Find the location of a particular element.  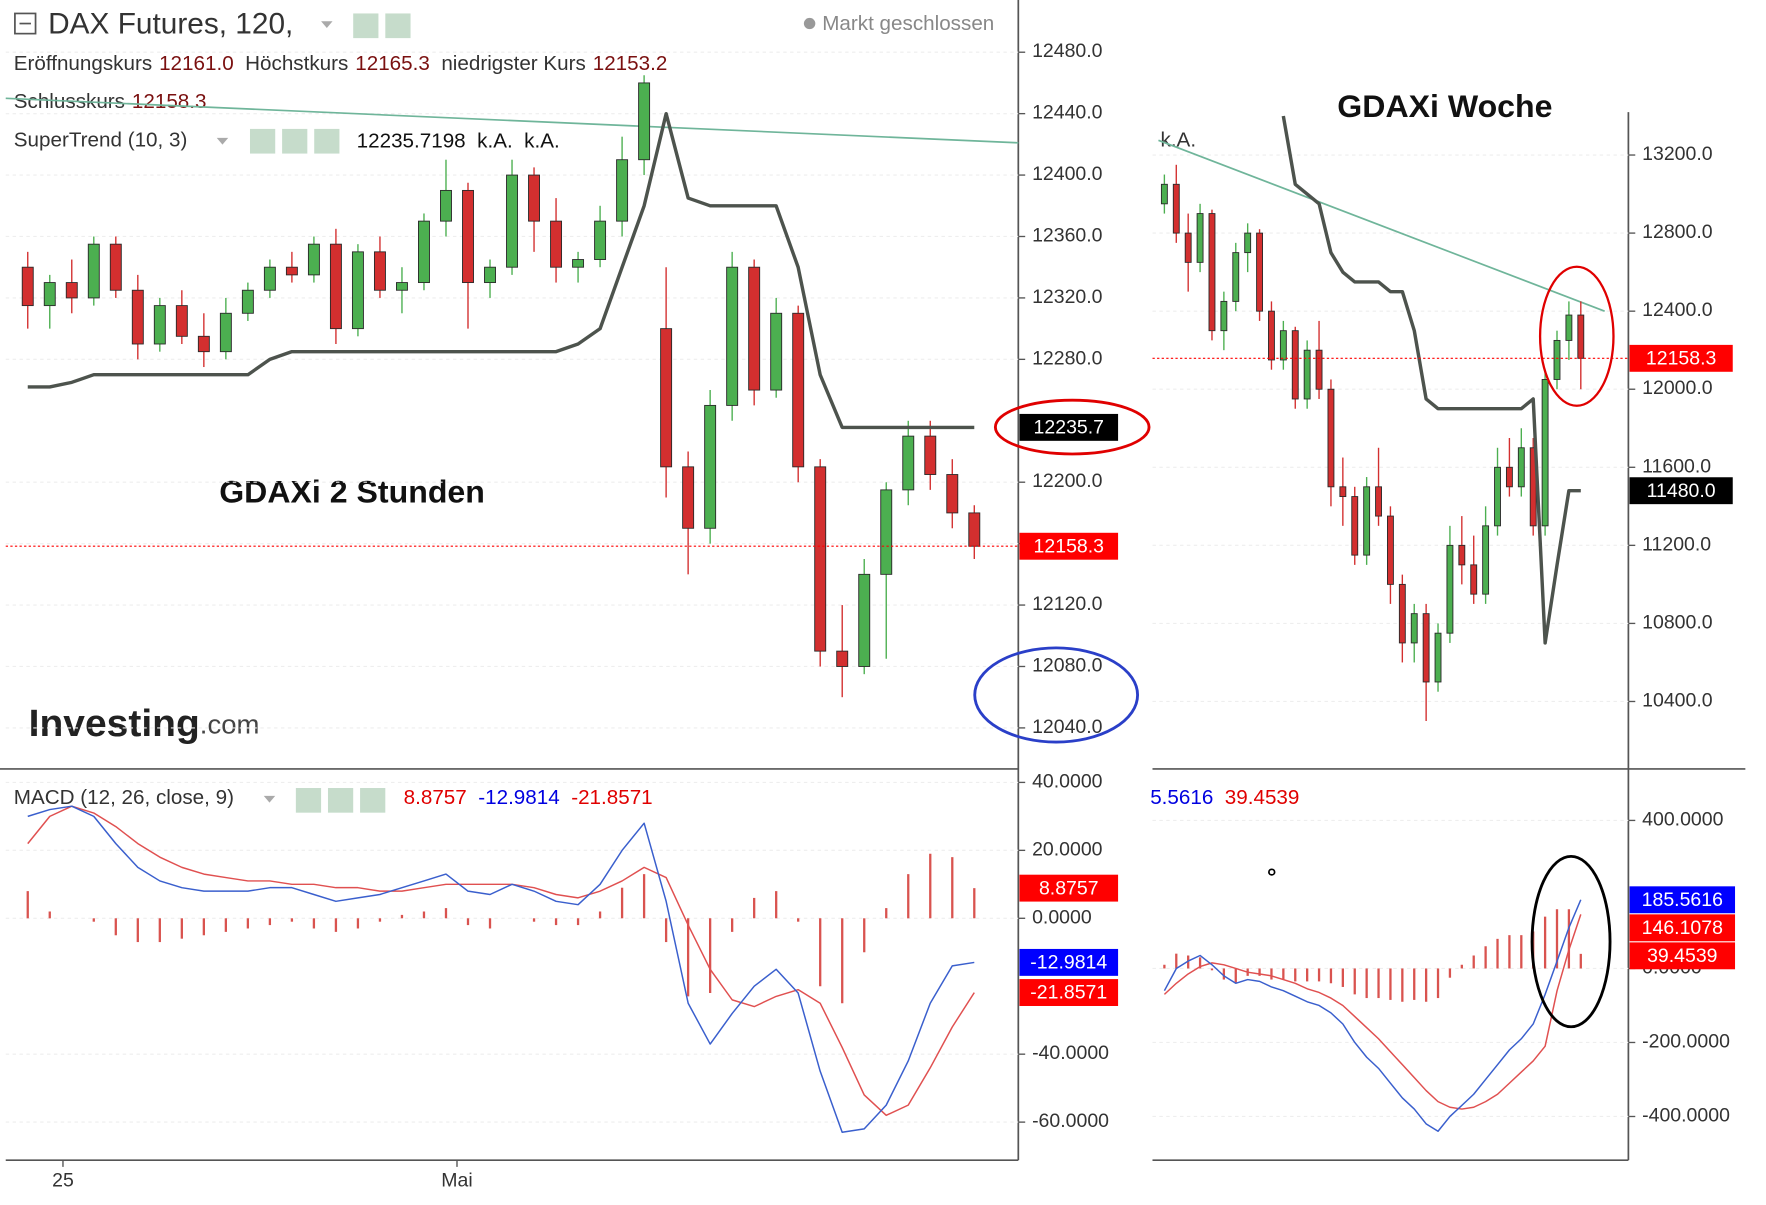

y-tick-label: -60.0000 is located at coordinates (1070, 1121).